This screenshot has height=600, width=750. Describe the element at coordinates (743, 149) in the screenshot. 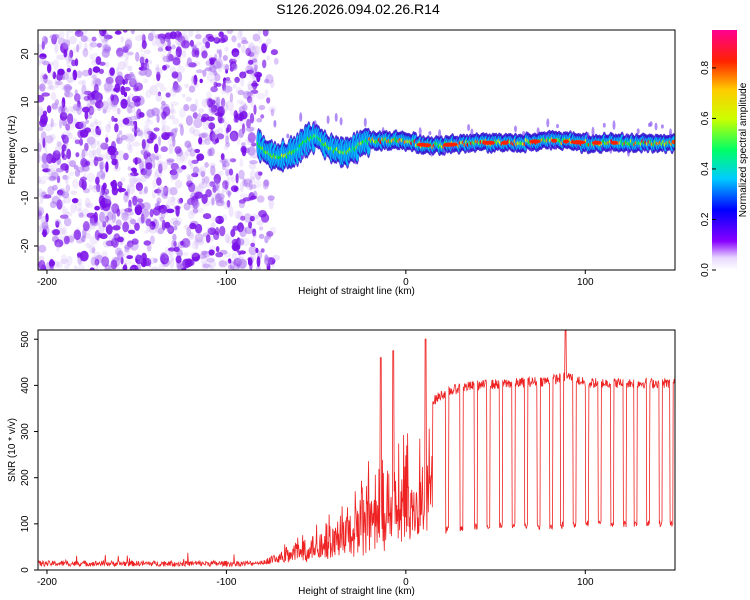

I see `colorbar-label: Normalized spectral amplitude` at that location.